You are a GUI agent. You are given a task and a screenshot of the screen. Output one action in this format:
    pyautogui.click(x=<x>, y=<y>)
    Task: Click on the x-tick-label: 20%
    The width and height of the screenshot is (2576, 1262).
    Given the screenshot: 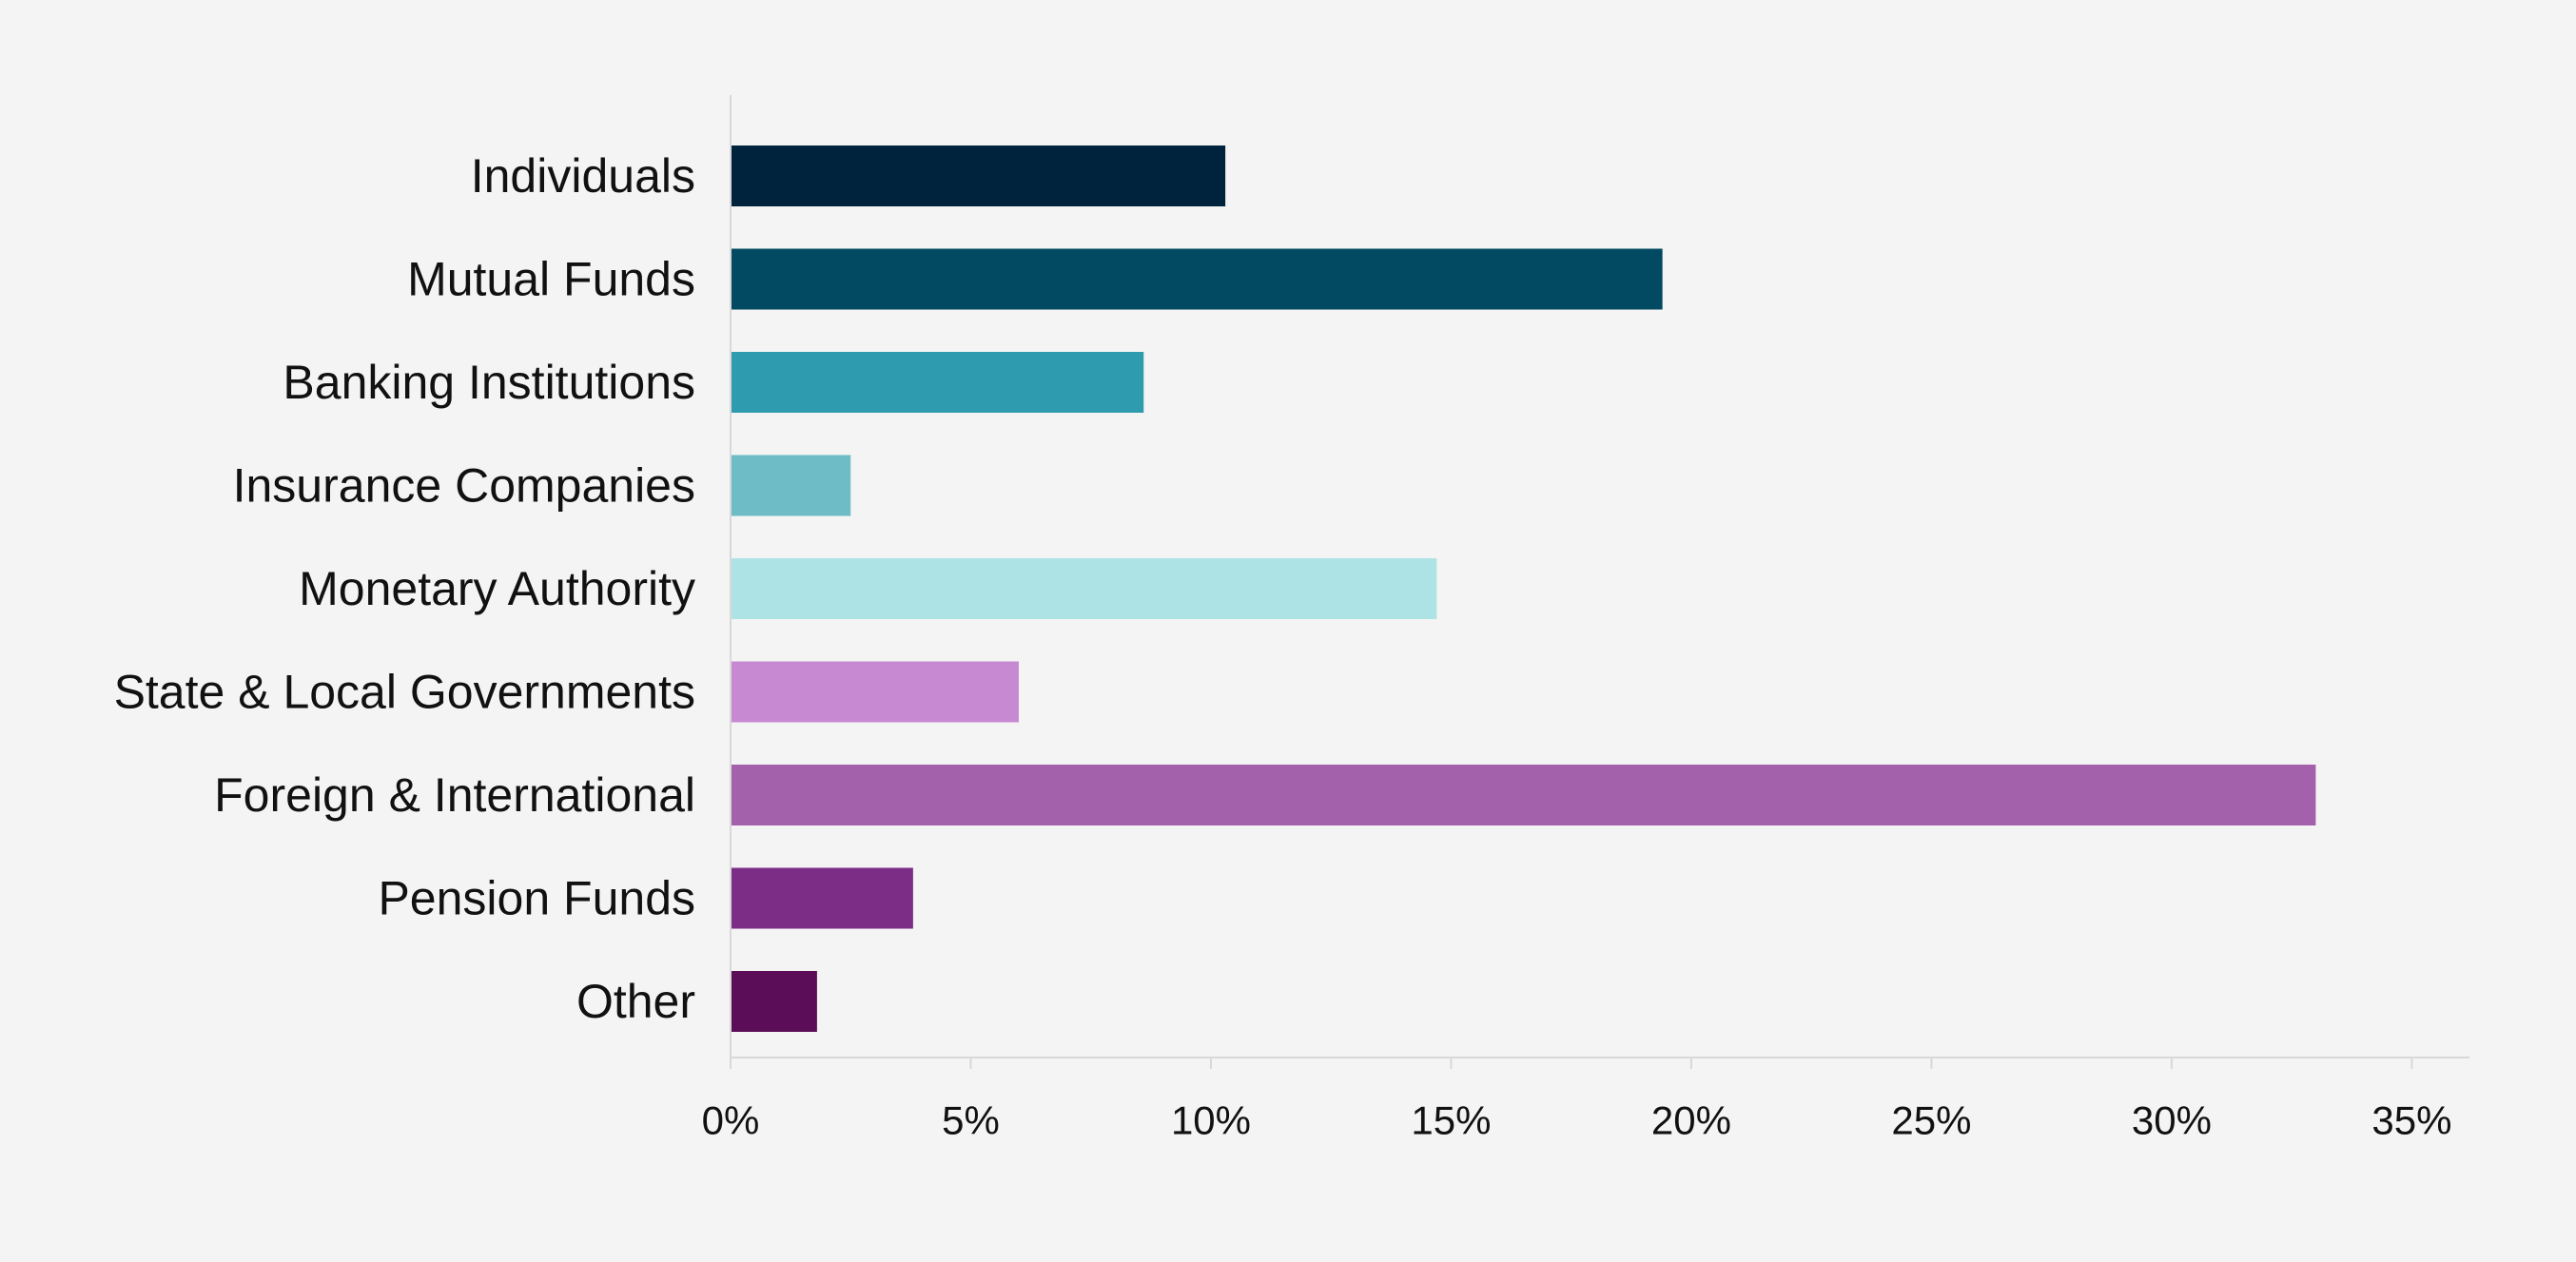 What is the action you would take?
    pyautogui.click(x=1691, y=1120)
    